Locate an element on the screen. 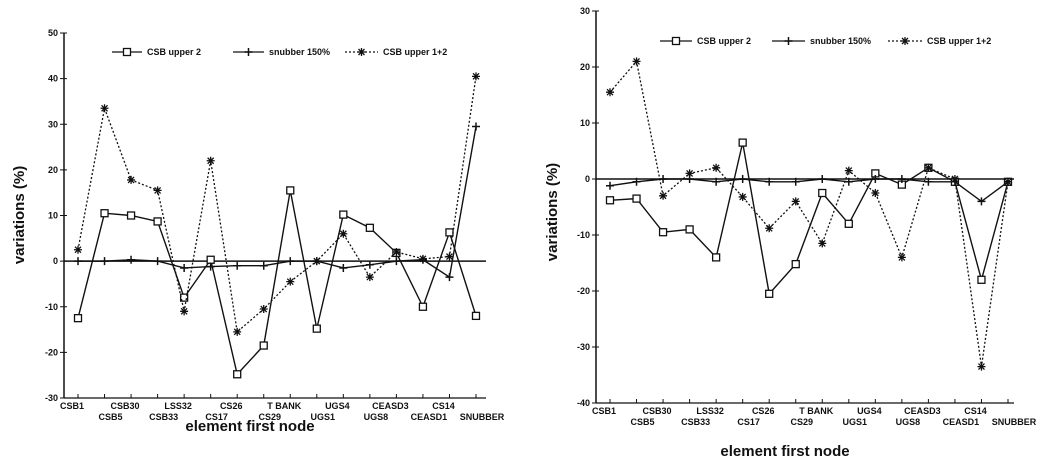  x-tick-label: CSB5 is located at coordinates (643, 422).